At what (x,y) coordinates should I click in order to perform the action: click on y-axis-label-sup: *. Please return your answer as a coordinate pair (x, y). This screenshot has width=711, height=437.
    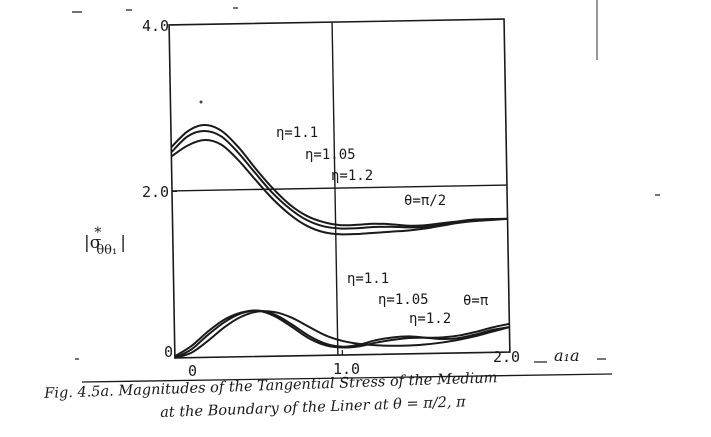
    Looking at the image, I should click on (97, 233).